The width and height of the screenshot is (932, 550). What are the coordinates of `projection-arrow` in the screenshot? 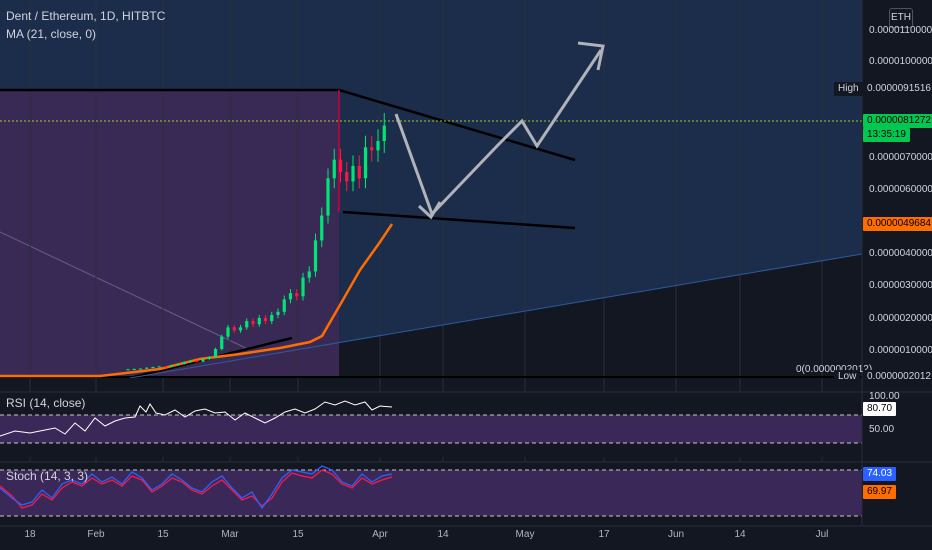 It's located at (498, 133).